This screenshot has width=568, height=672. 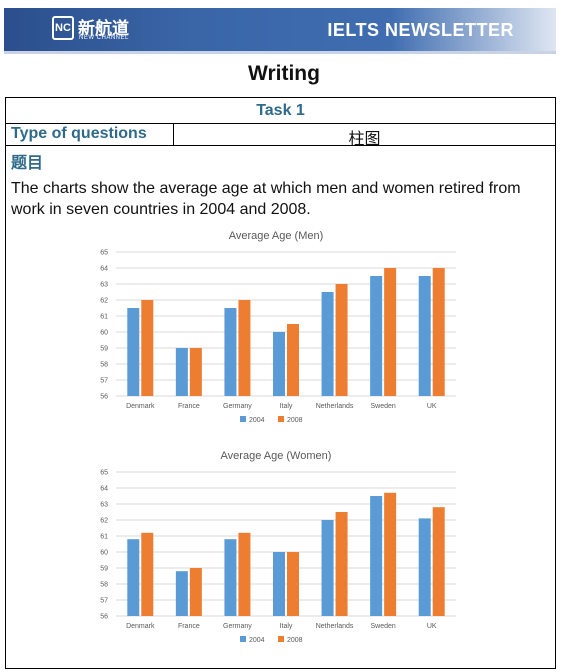 What do you see at coordinates (280, 136) in the screenshot?
I see `question-type-row: Type of questions 柱图` at bounding box center [280, 136].